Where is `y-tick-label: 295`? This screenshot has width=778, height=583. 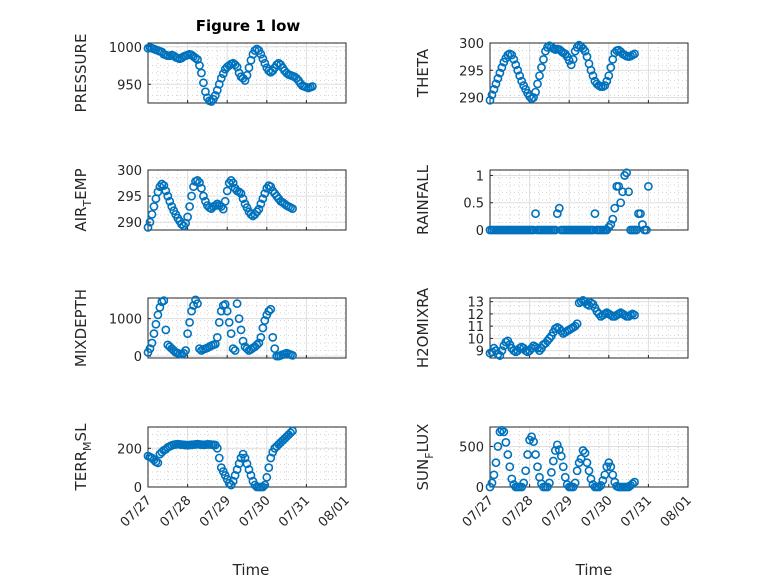 y-tick-label: 295 is located at coordinates (471, 71).